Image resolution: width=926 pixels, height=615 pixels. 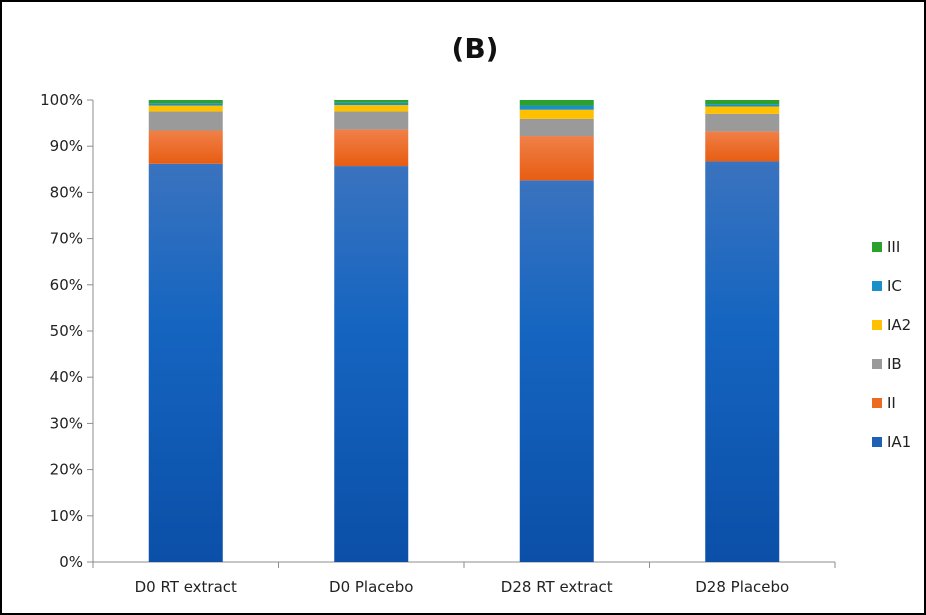 I want to click on legend-swatch-iii, so click(x=877, y=247).